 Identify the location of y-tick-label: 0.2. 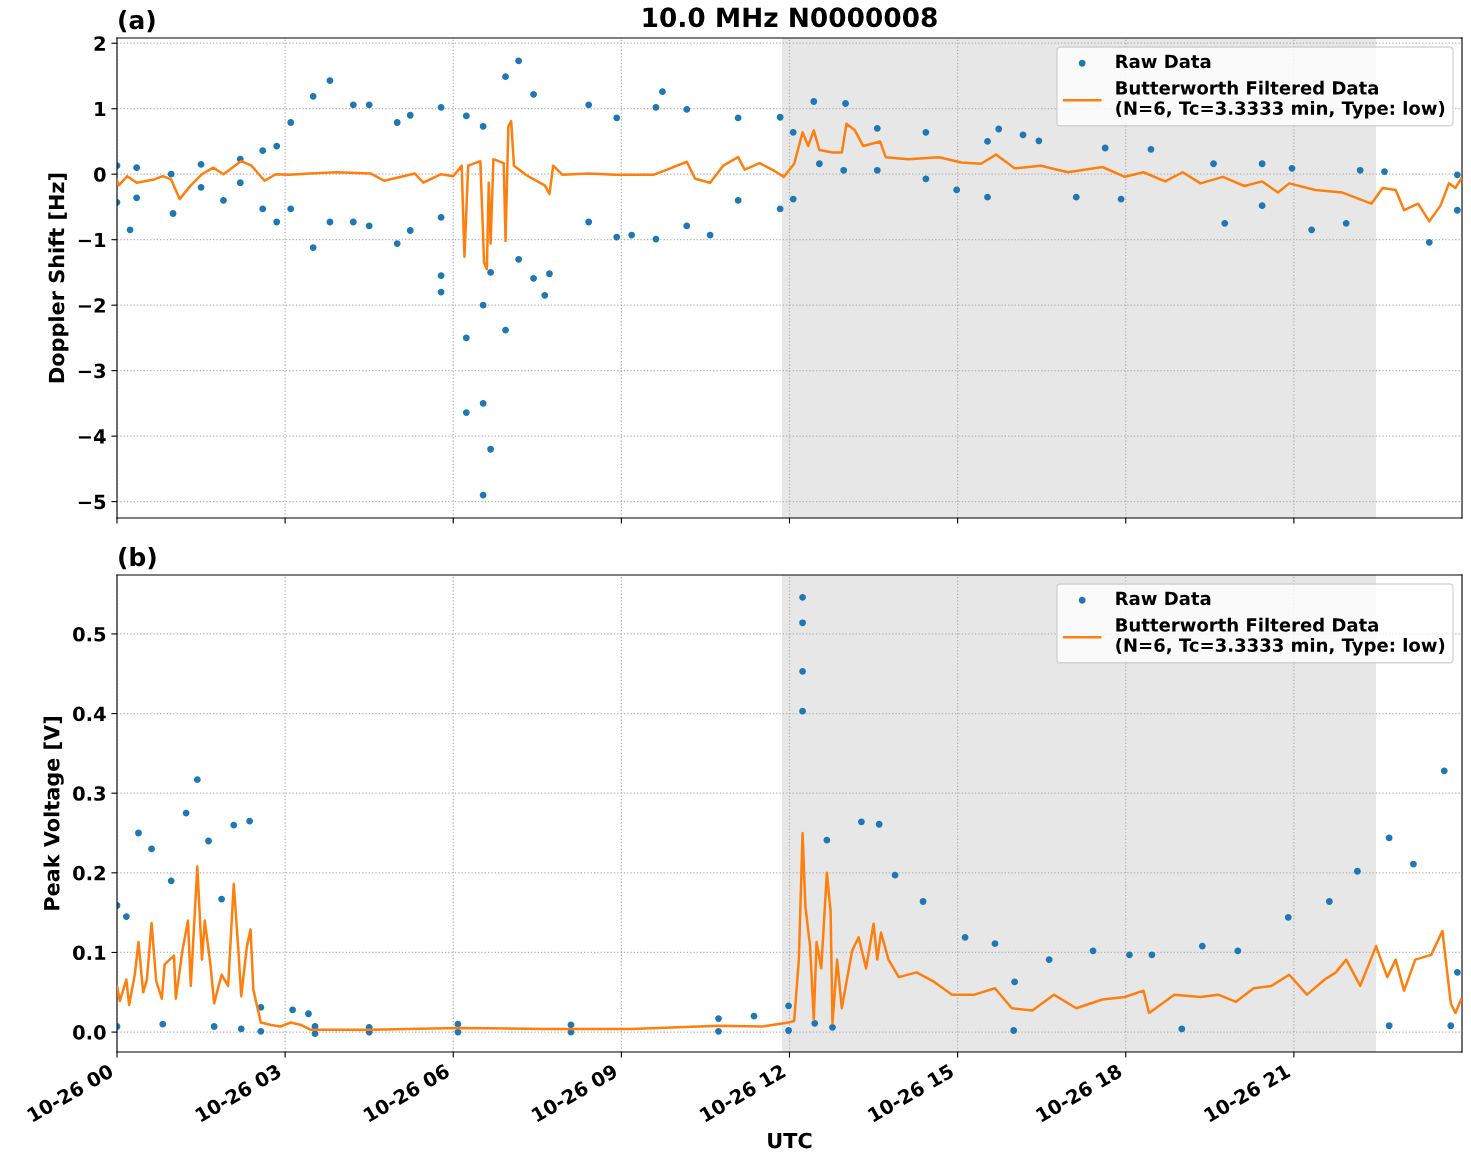
(89, 873).